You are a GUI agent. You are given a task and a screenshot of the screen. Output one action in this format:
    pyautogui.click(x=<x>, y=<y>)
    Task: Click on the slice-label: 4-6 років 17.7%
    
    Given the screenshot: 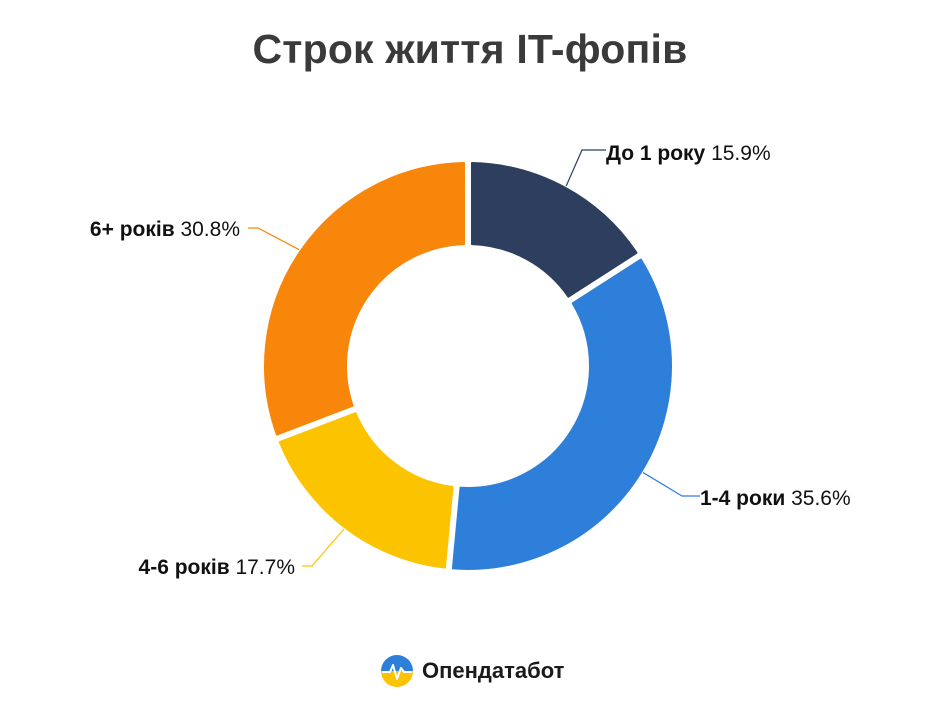 What is the action you would take?
    pyautogui.click(x=217, y=567)
    